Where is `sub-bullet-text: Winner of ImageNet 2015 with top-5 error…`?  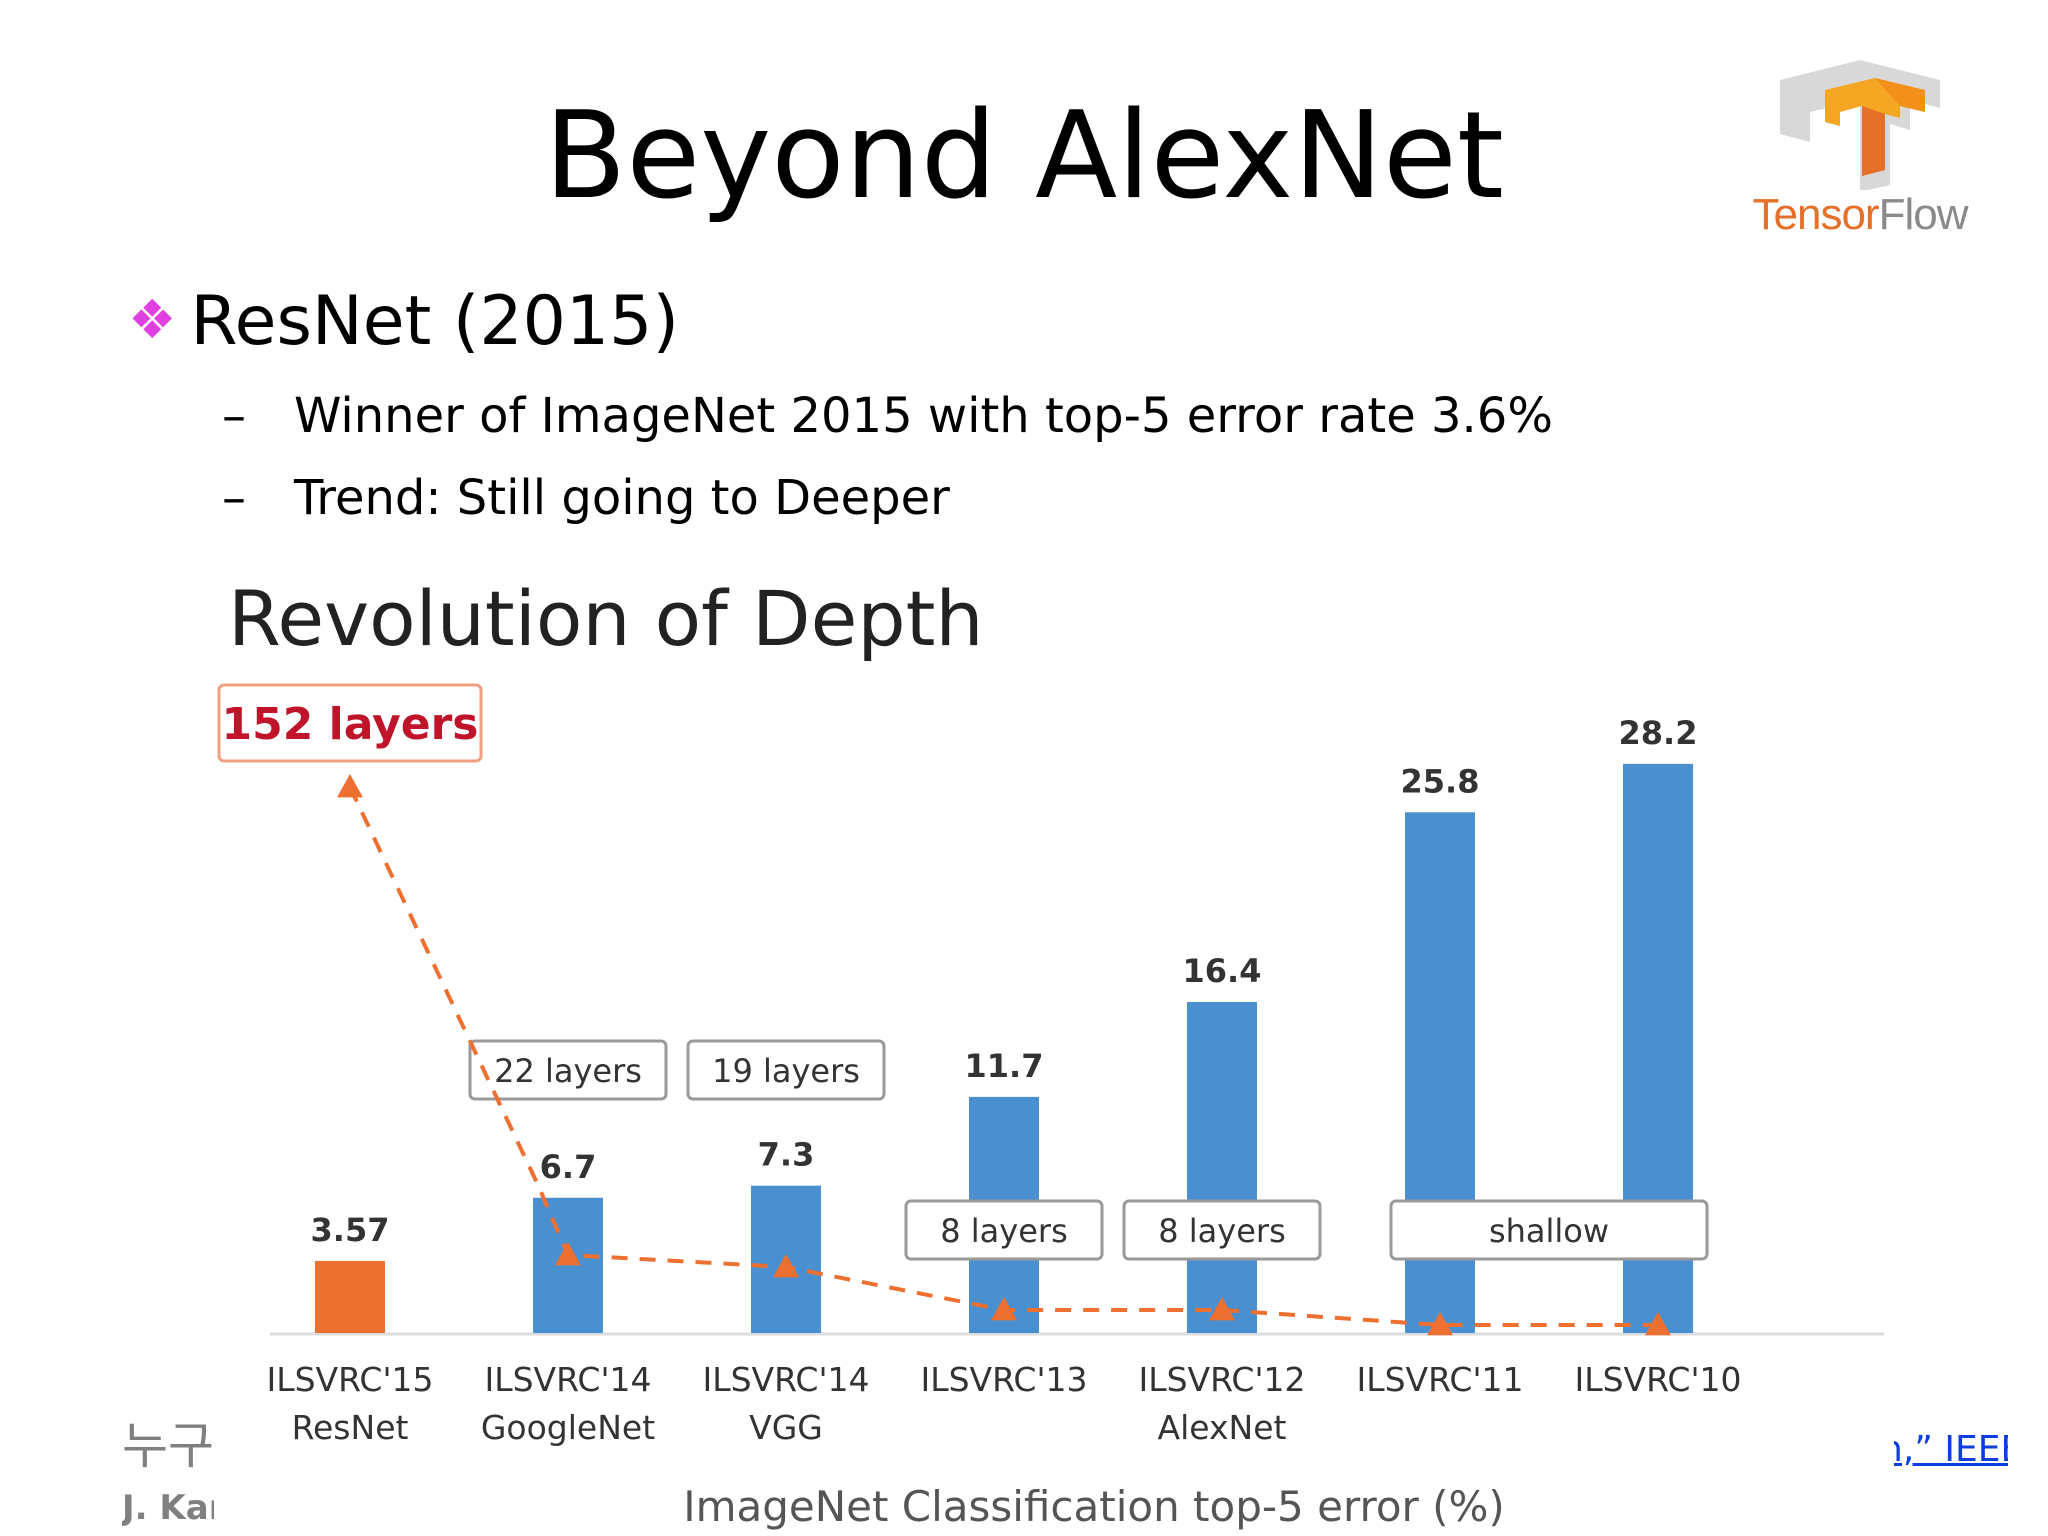
sub-bullet-text: Winner of ImageNet 2015 with top-5 error… is located at coordinates (923, 416).